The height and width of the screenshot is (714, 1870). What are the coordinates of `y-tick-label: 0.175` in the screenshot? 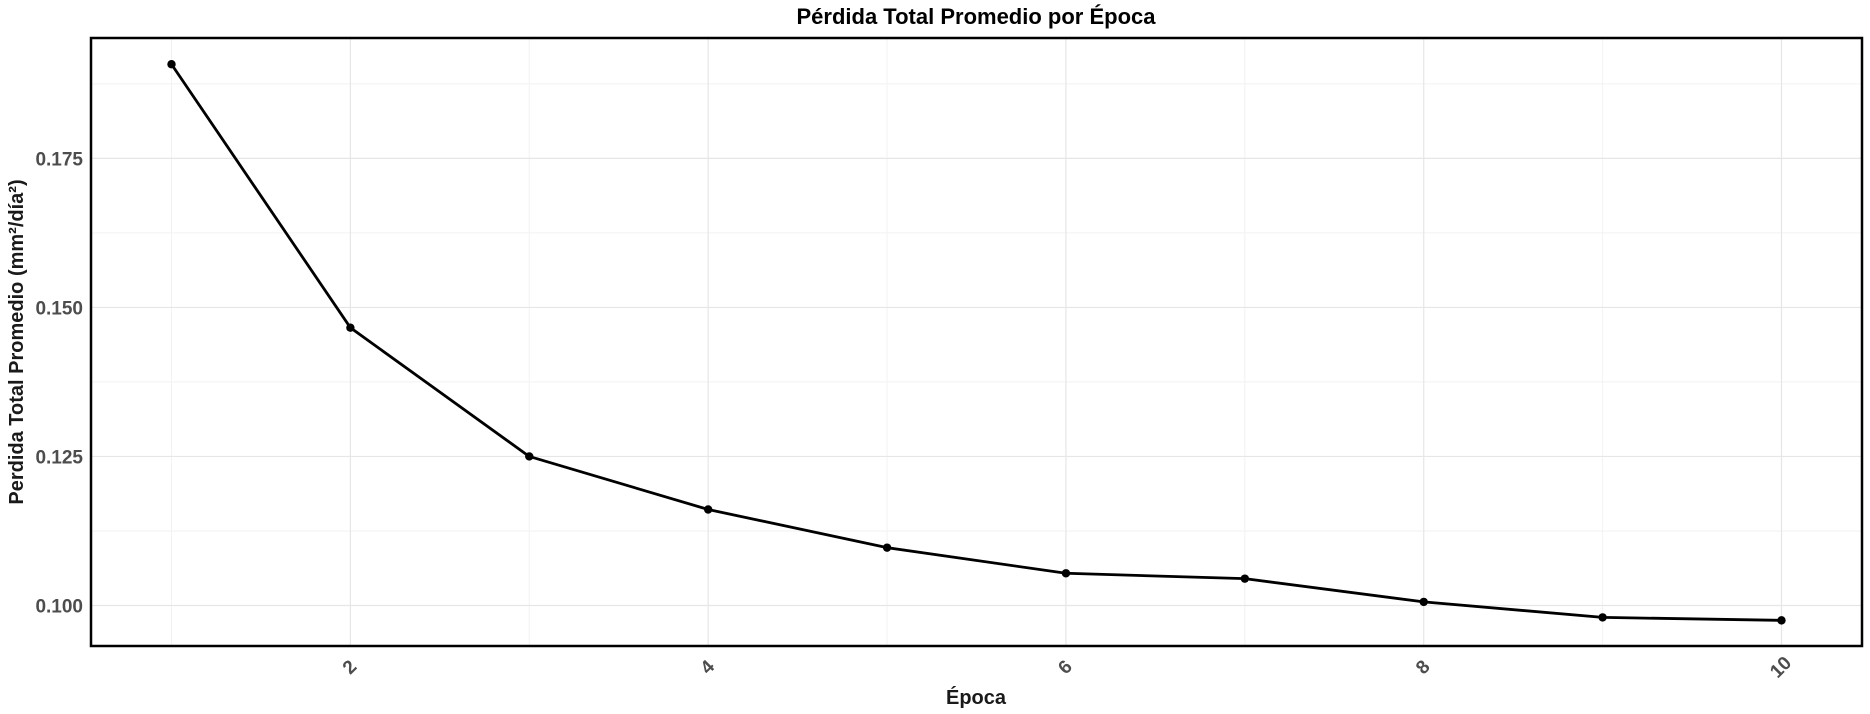 It's located at (59, 159).